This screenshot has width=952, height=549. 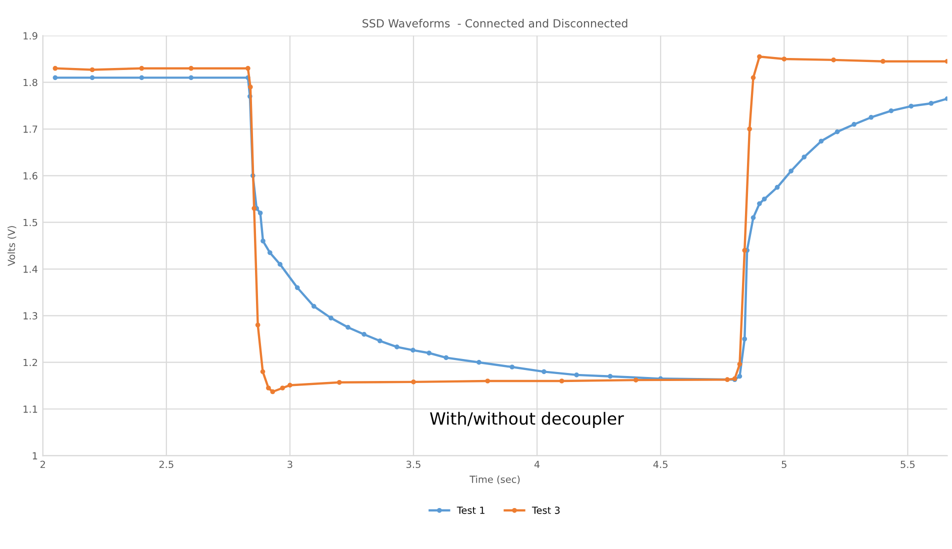 I want to click on y-tick-label: 1.4, so click(x=31, y=269).